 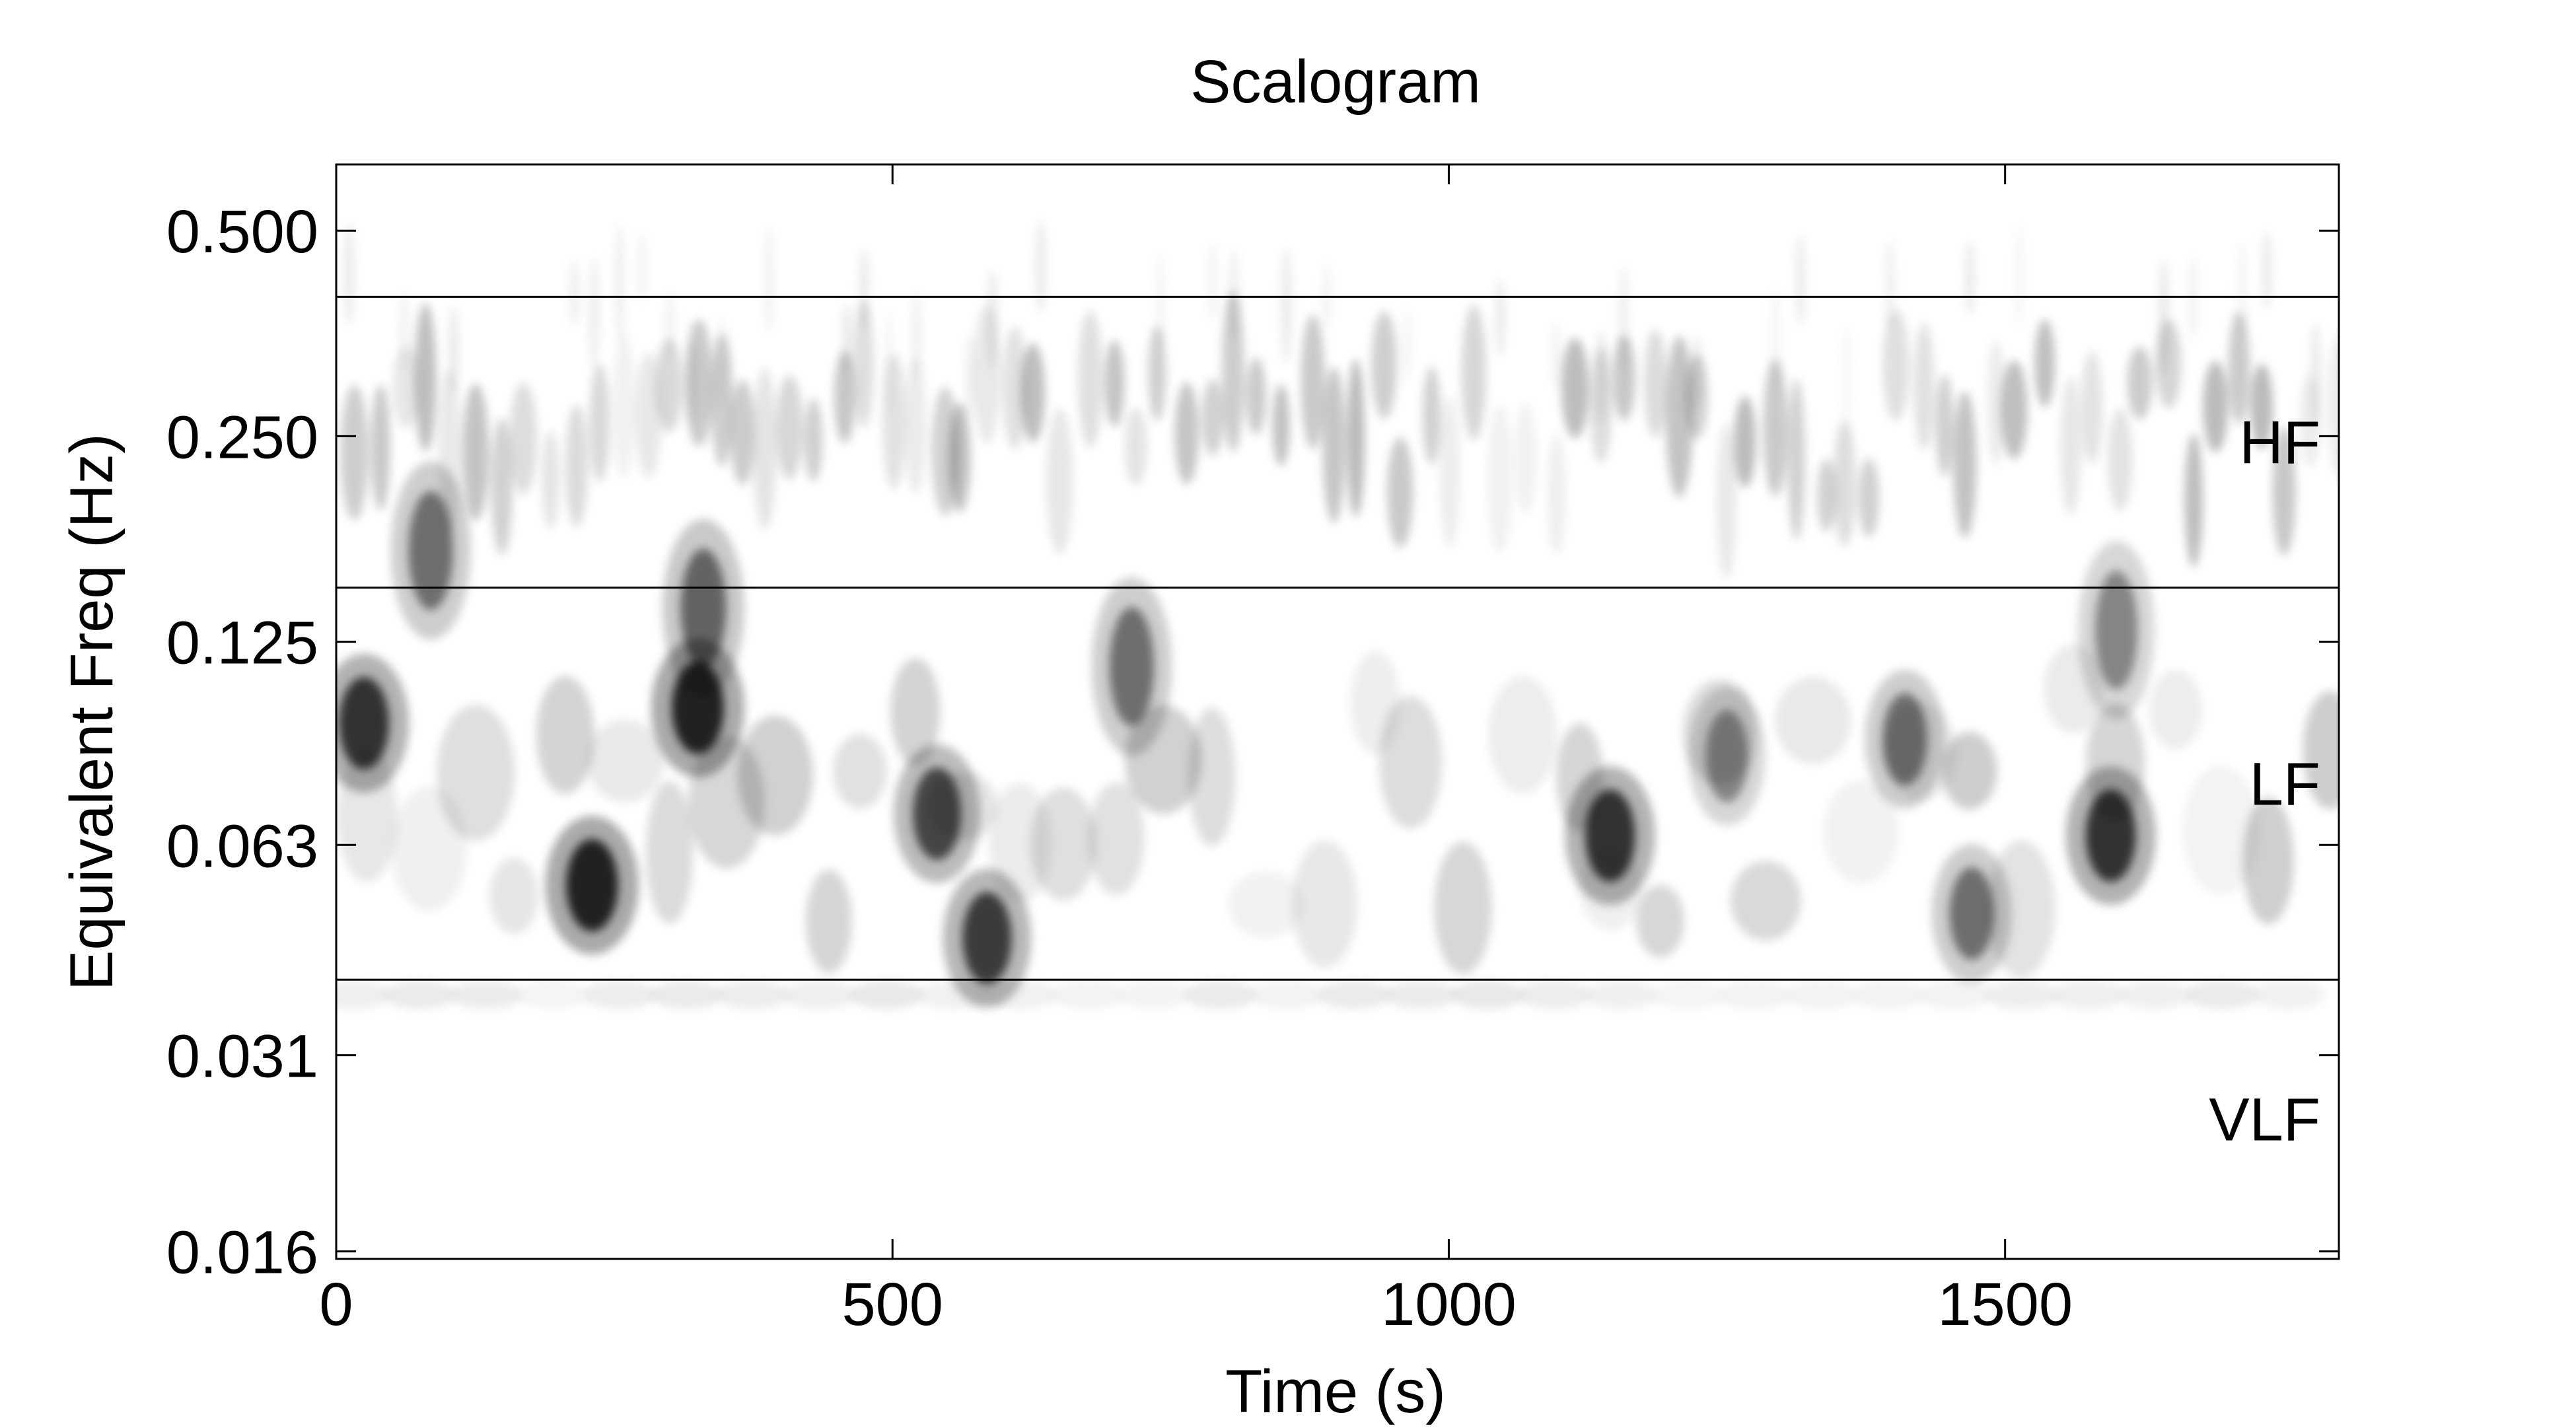 I want to click on band-label: LF, so click(x=2285, y=784).